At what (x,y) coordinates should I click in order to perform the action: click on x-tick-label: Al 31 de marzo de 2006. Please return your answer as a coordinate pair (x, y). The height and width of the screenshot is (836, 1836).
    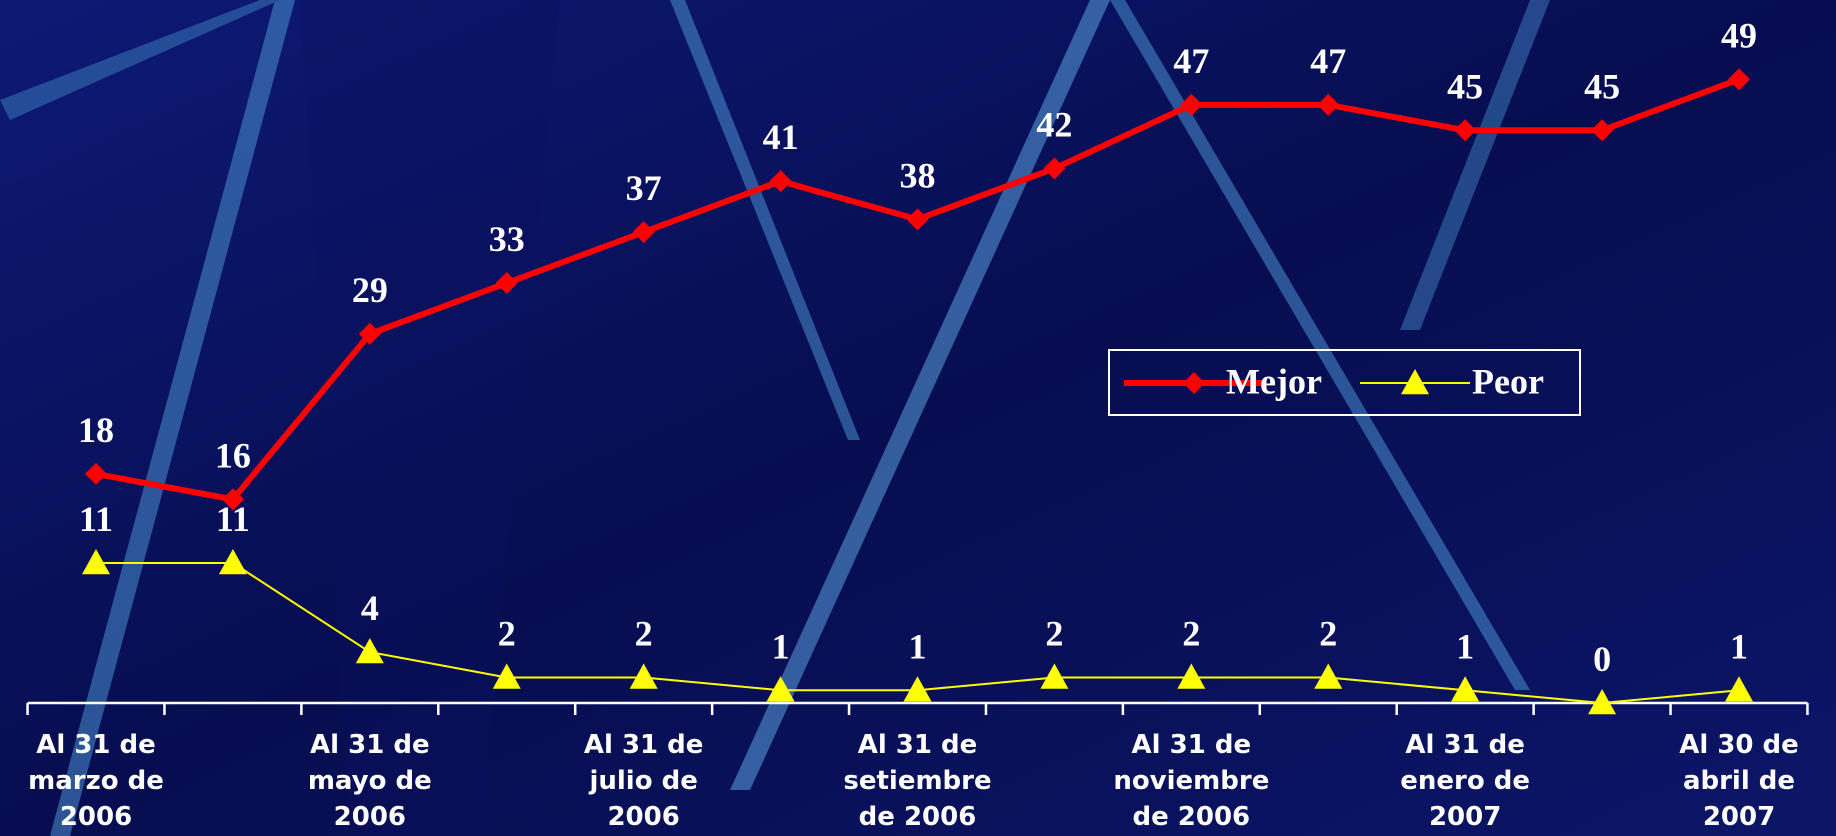
    Looking at the image, I should click on (96, 781).